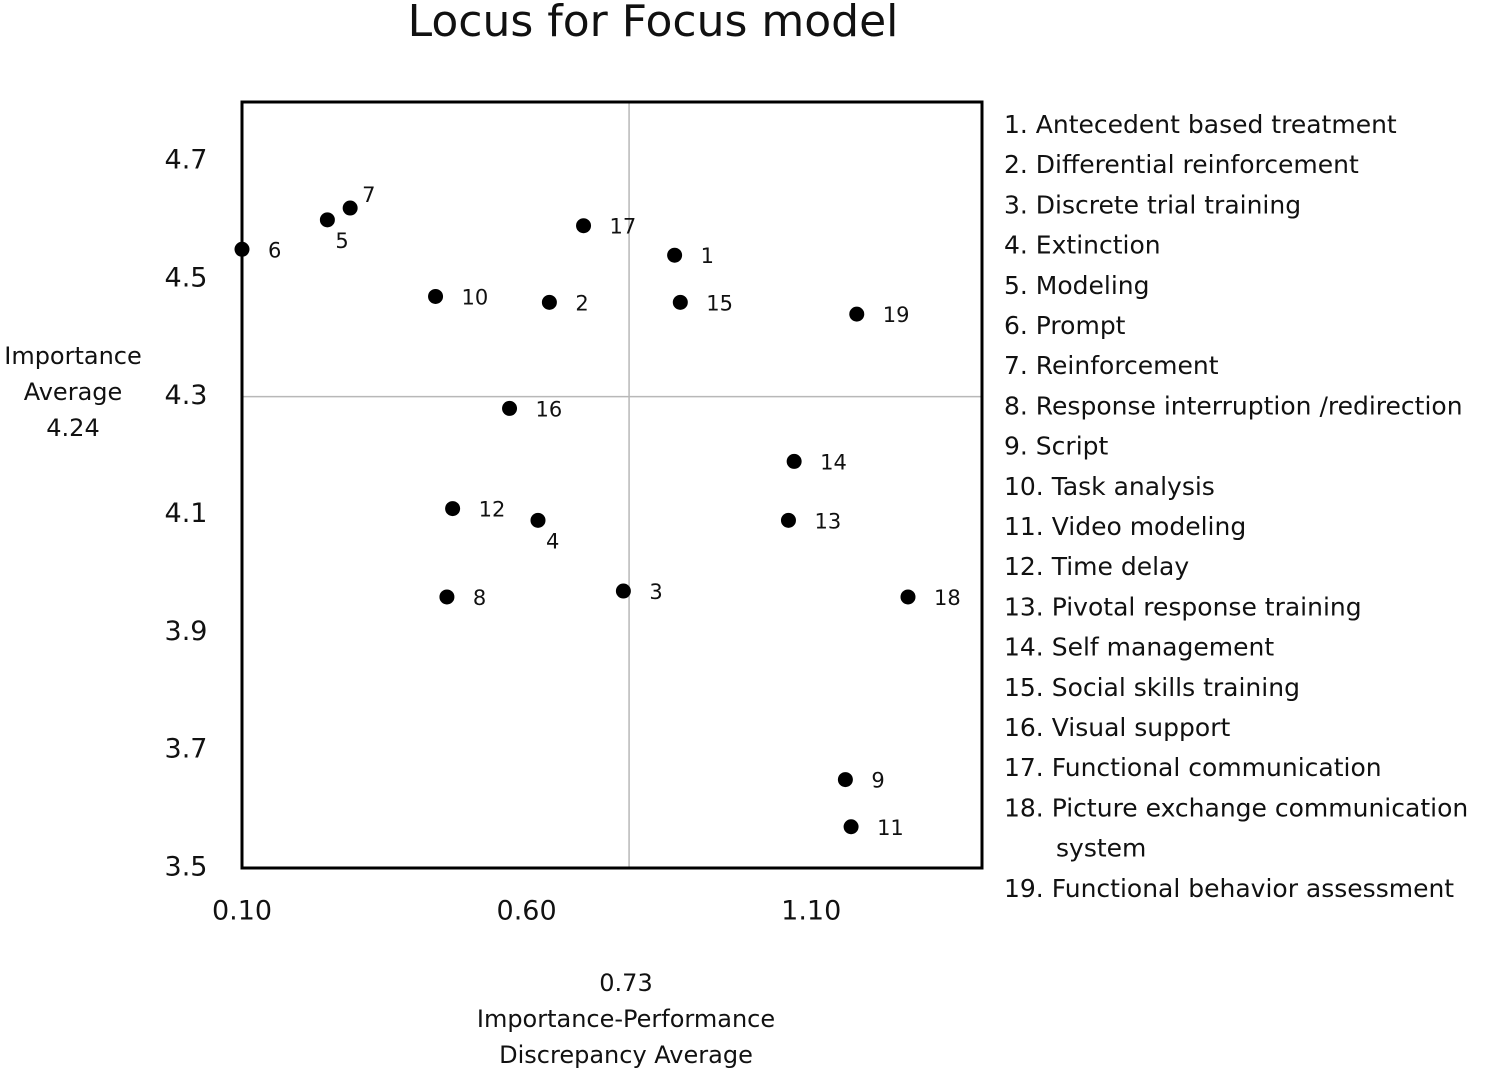 The width and height of the screenshot is (1504, 1074). What do you see at coordinates (1181, 164) in the screenshot?
I see `legend-item: 2. Differential reinforcement` at bounding box center [1181, 164].